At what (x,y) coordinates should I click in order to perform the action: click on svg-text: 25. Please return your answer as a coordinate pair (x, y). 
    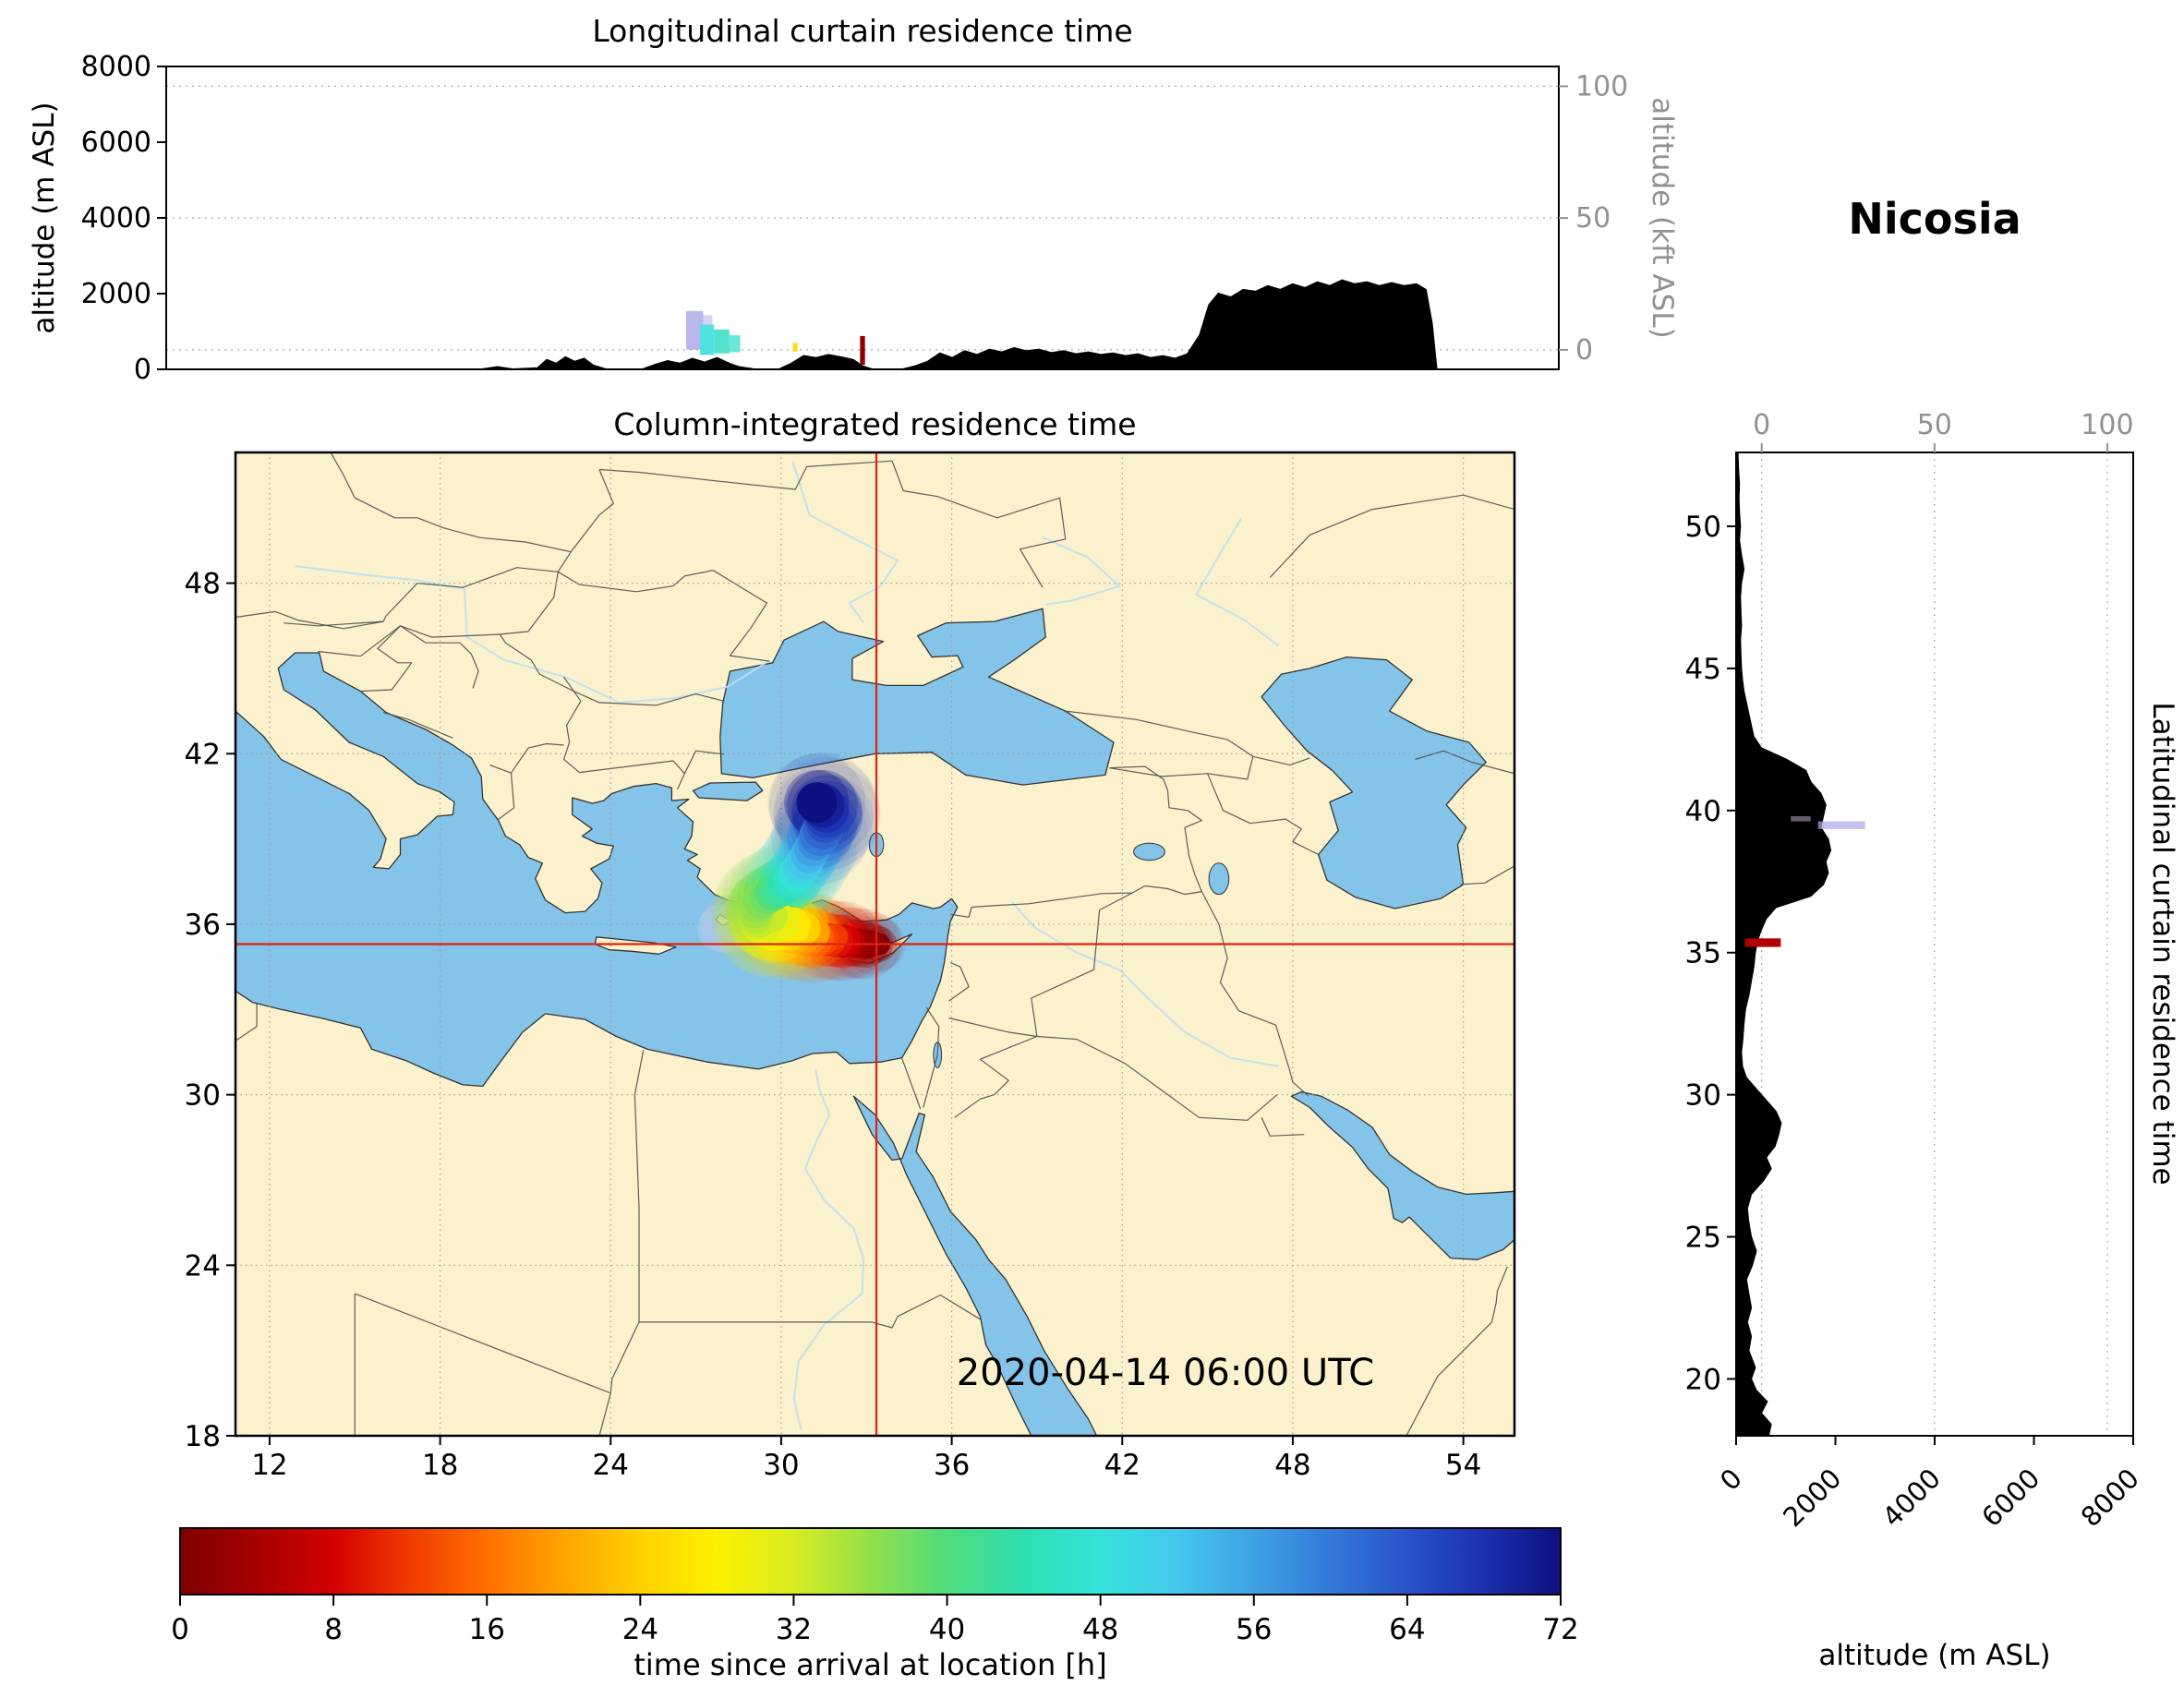
    Looking at the image, I should click on (1703, 1238).